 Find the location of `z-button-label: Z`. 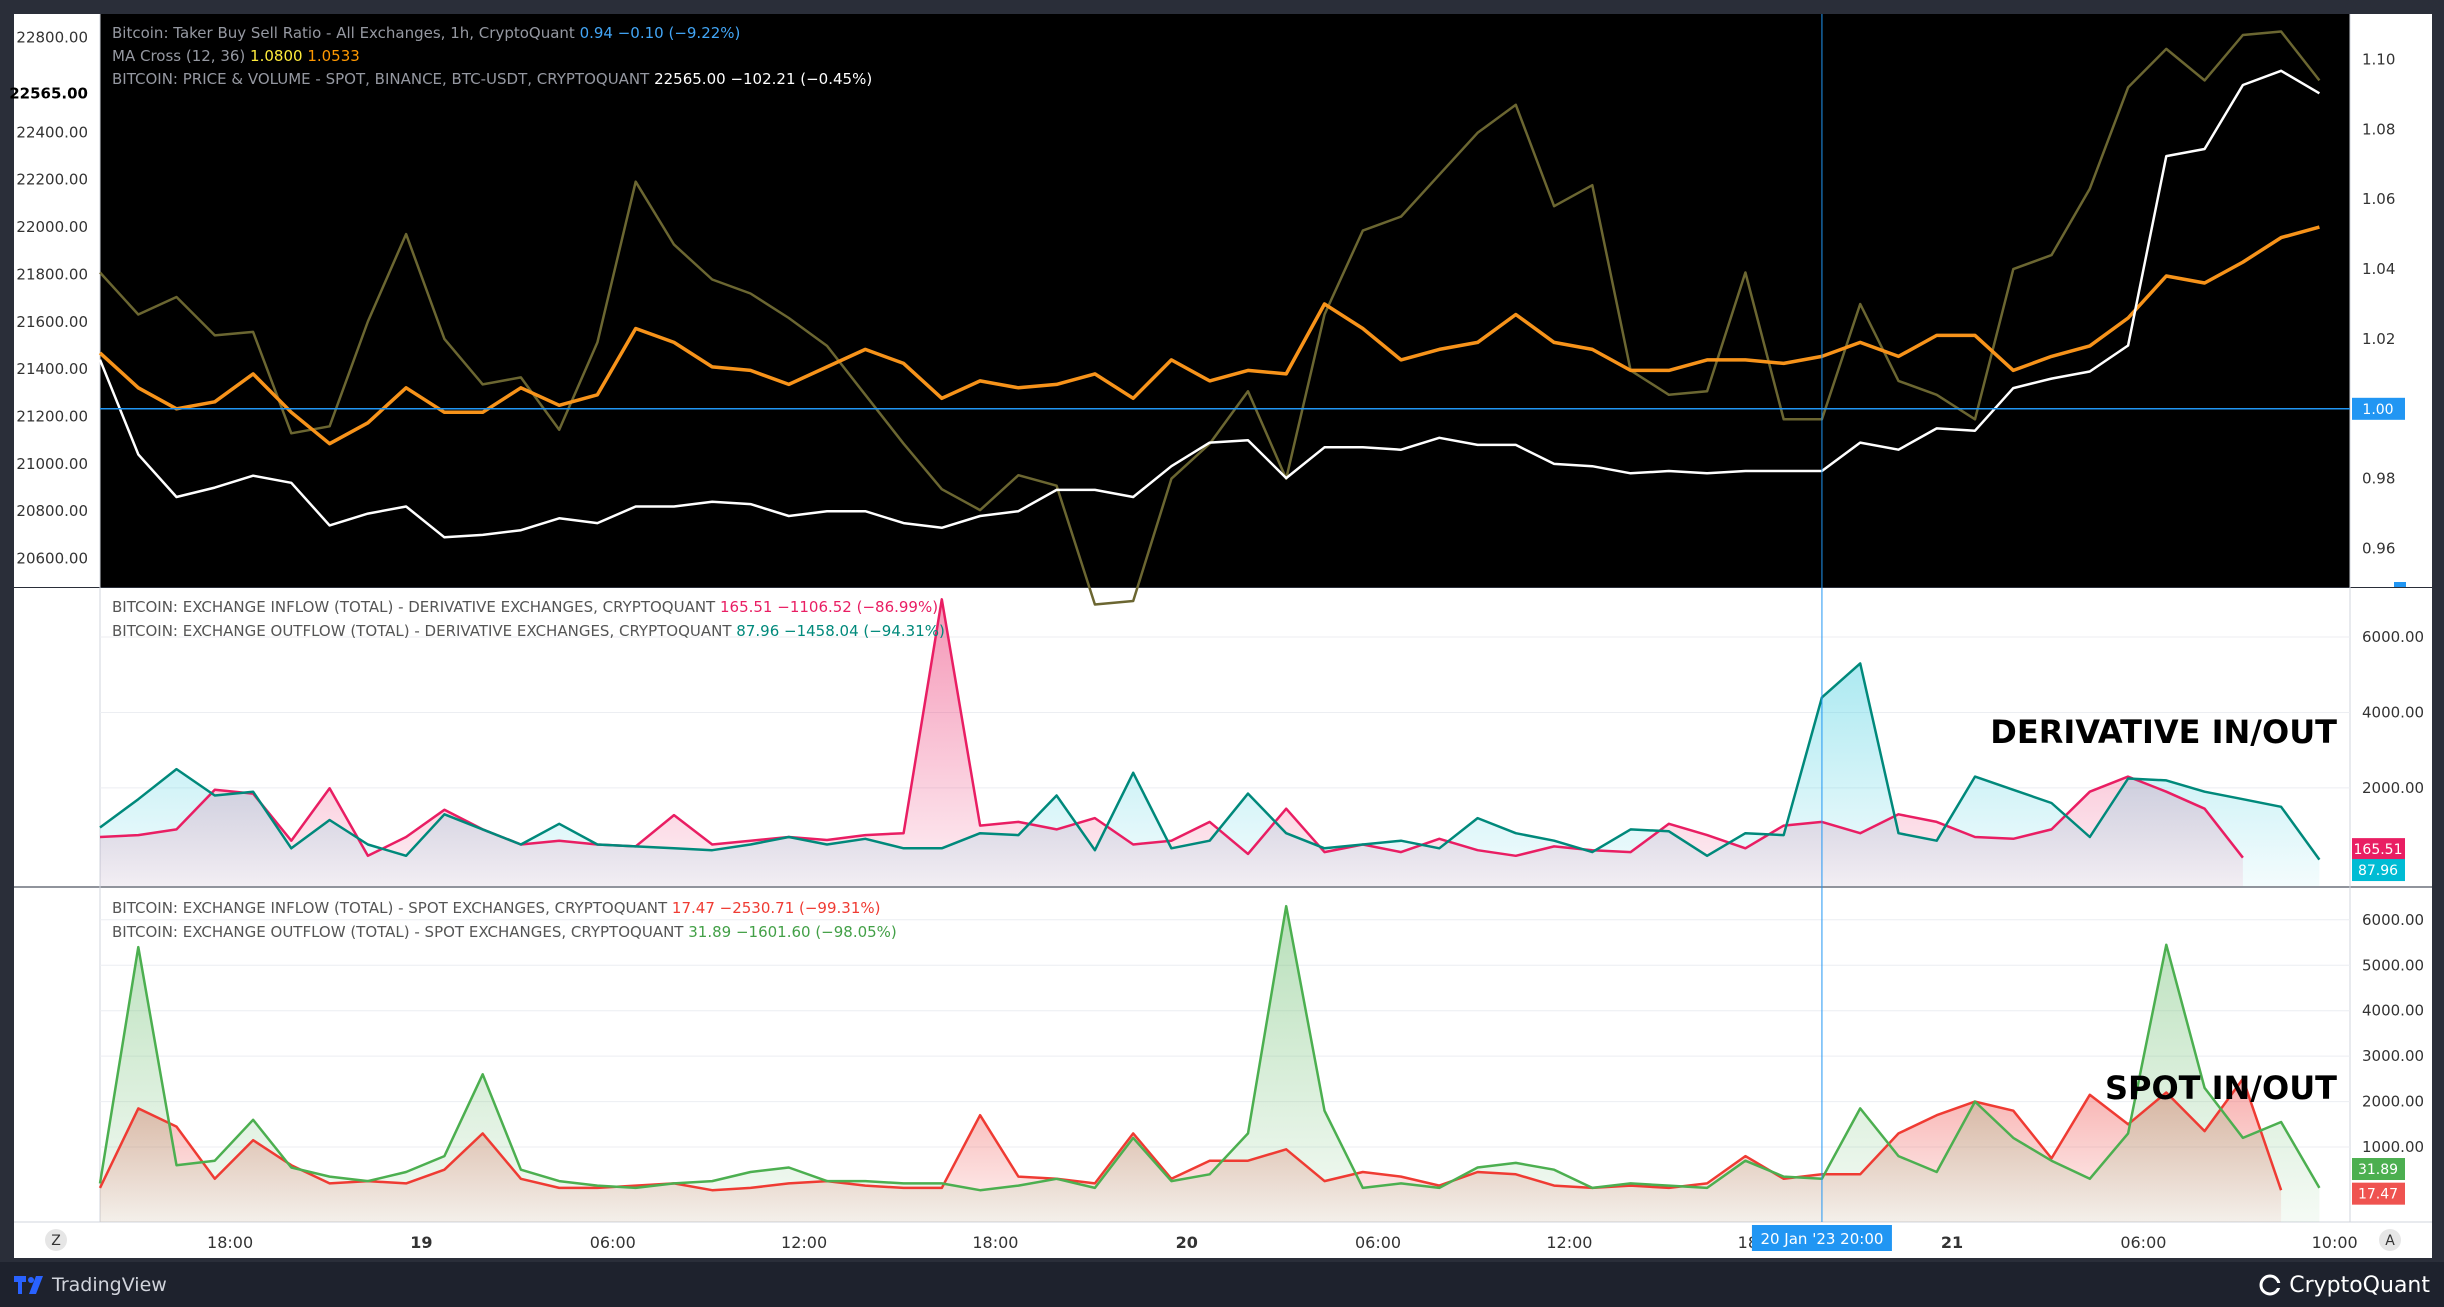

z-button-label: Z is located at coordinates (56, 1241).